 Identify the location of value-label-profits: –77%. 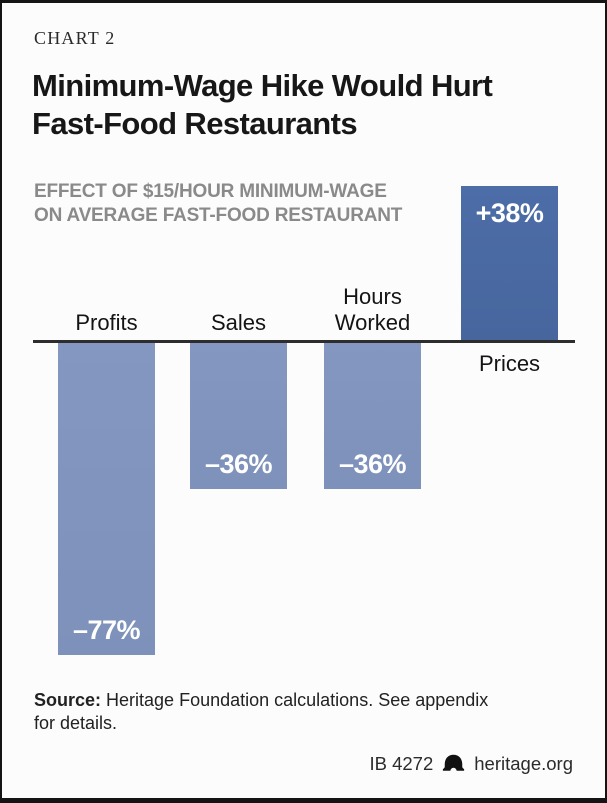
(106, 630).